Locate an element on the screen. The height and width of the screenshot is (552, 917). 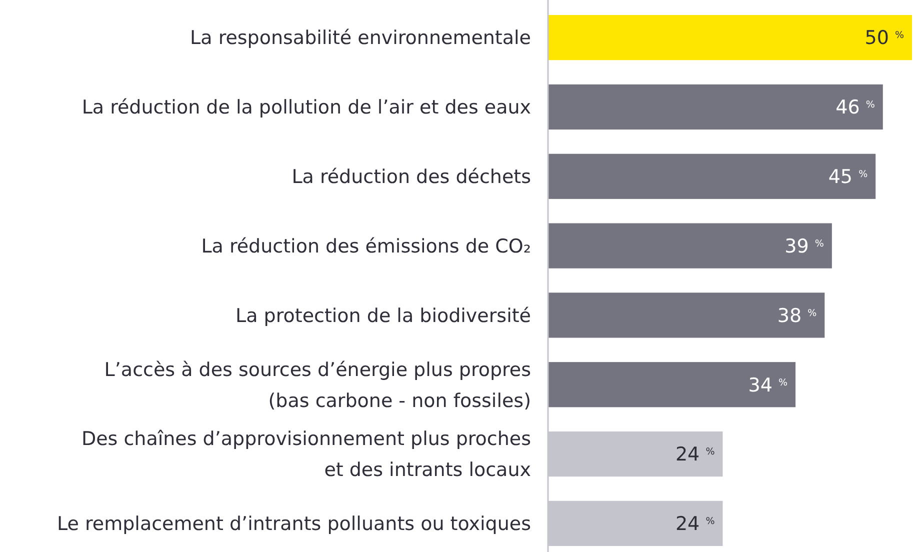
data-label: 46 $^{%}$ is located at coordinates (855, 107).